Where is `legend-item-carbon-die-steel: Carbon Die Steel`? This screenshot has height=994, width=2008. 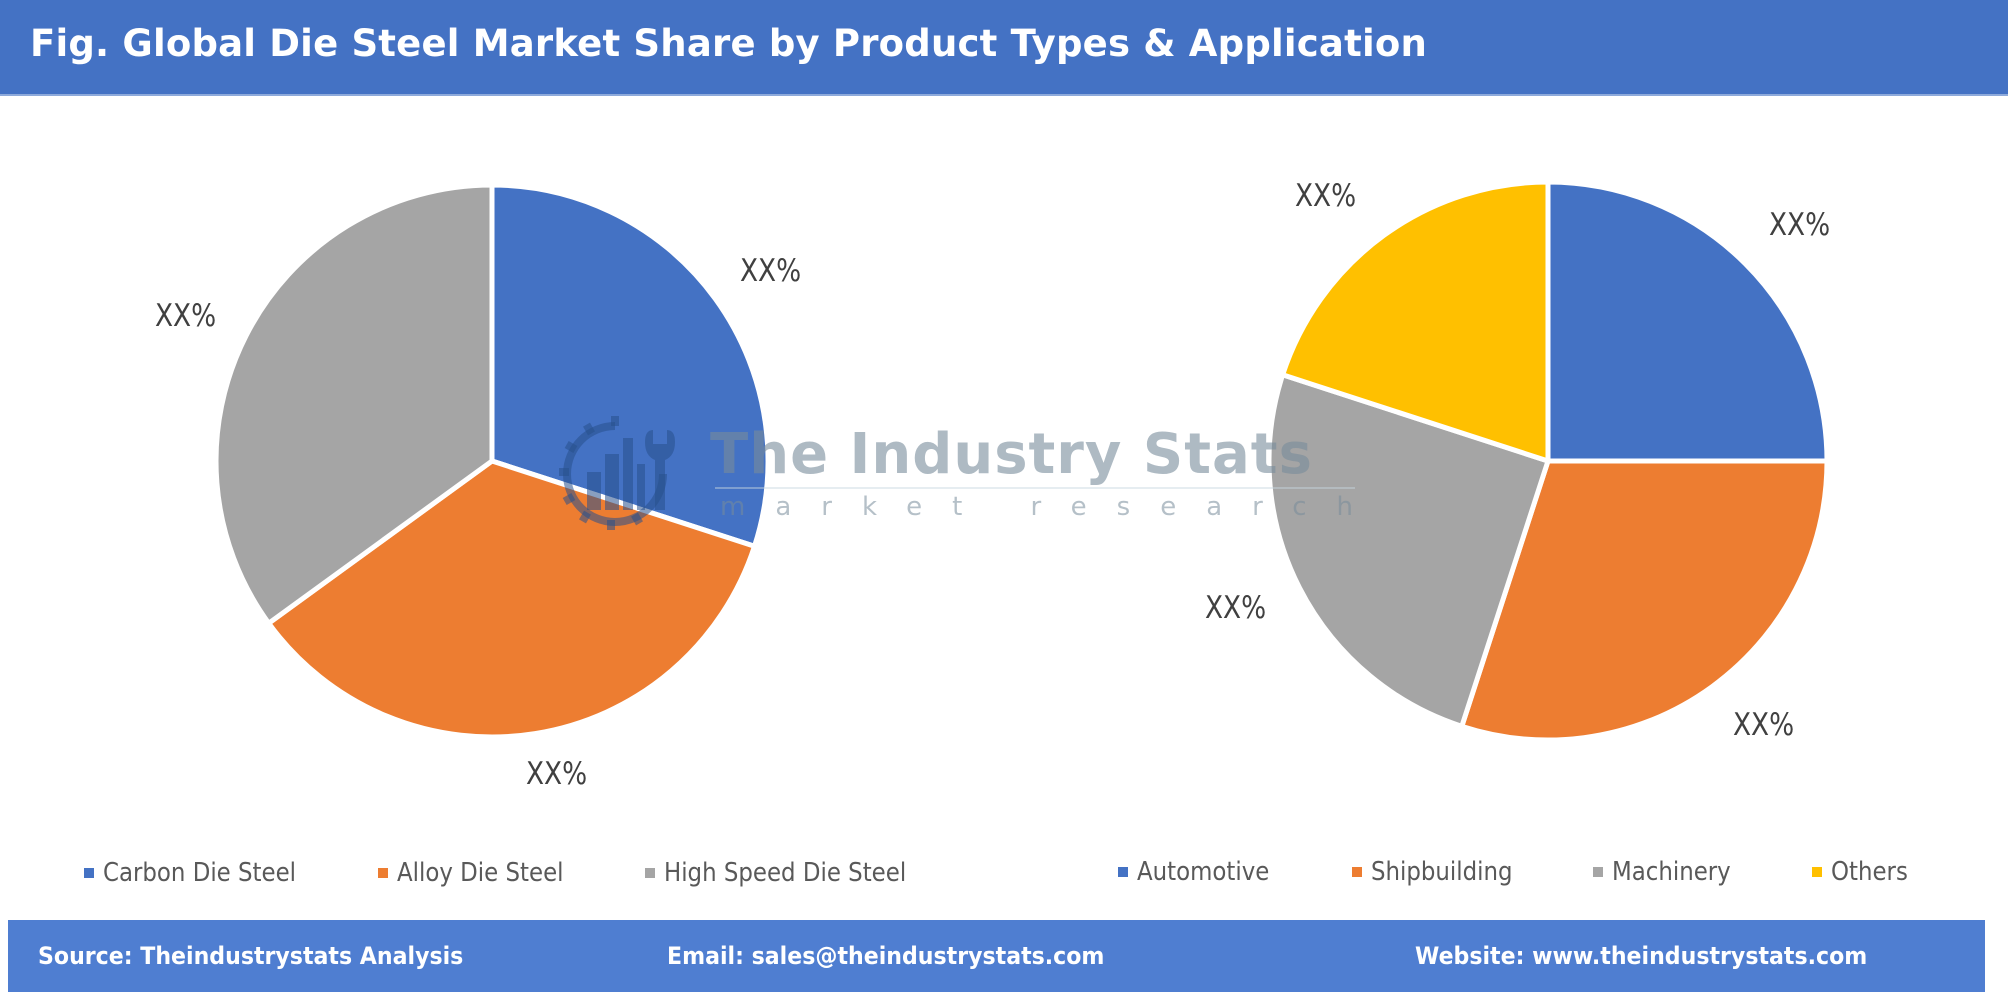 legend-item-carbon-die-steel: Carbon Die Steel is located at coordinates (203, 873).